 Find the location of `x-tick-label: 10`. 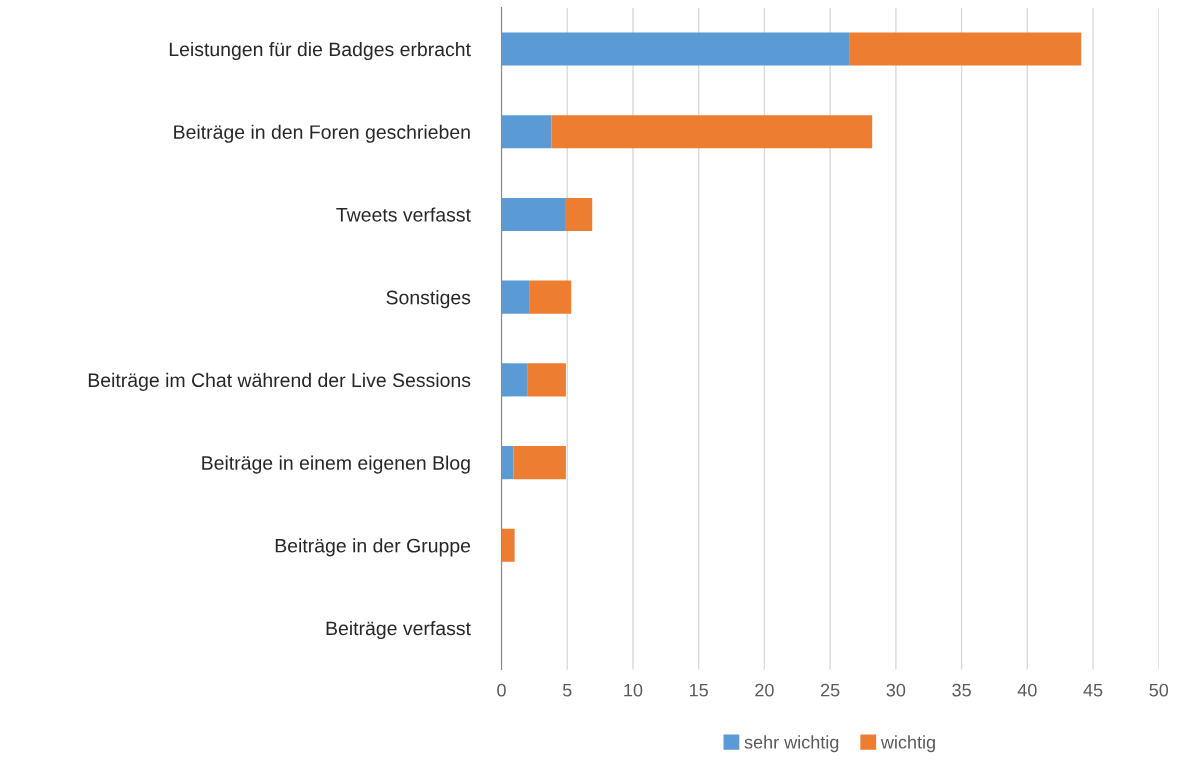

x-tick-label: 10 is located at coordinates (633, 690).